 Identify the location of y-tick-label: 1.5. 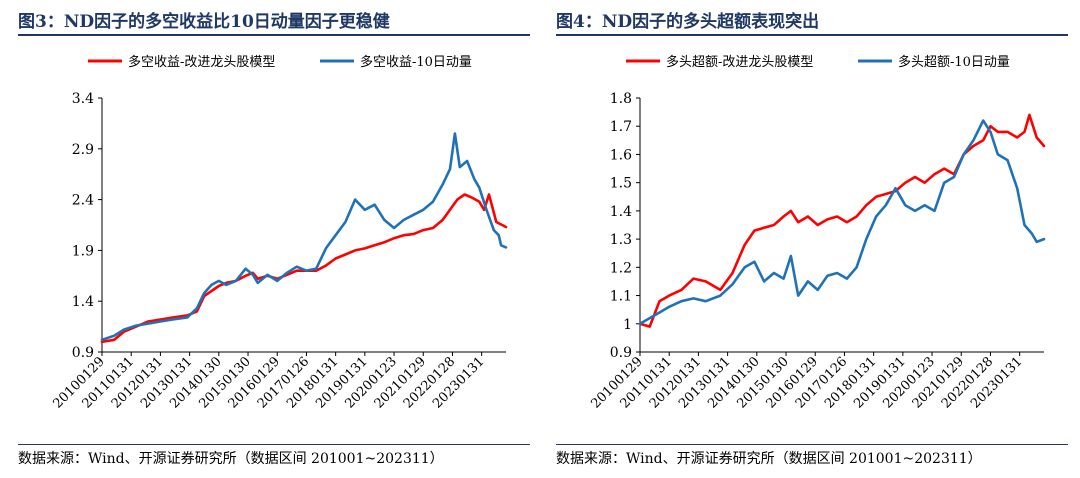
(621, 184).